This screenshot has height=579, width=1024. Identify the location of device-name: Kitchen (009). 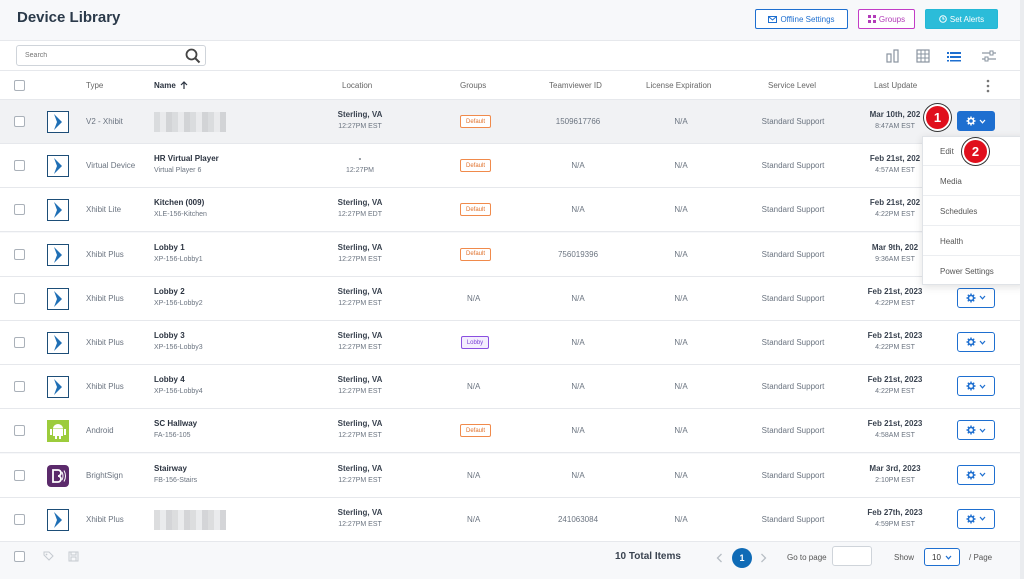
(179, 203).